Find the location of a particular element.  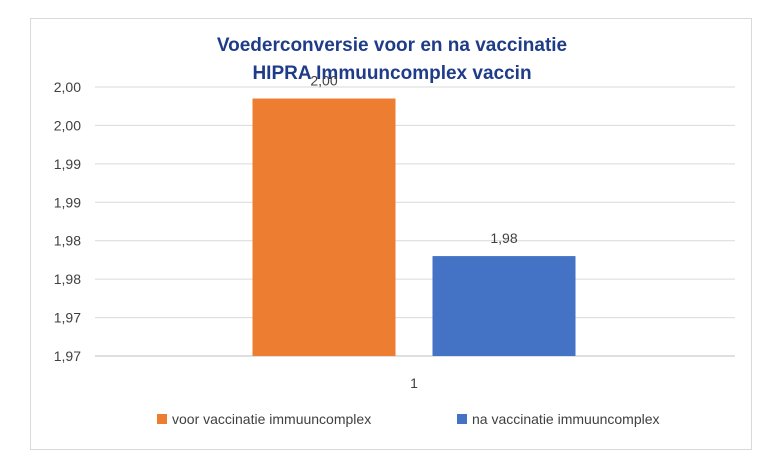

chart-title: Voederconversie voor en na vaccinatie is located at coordinates (392, 45).